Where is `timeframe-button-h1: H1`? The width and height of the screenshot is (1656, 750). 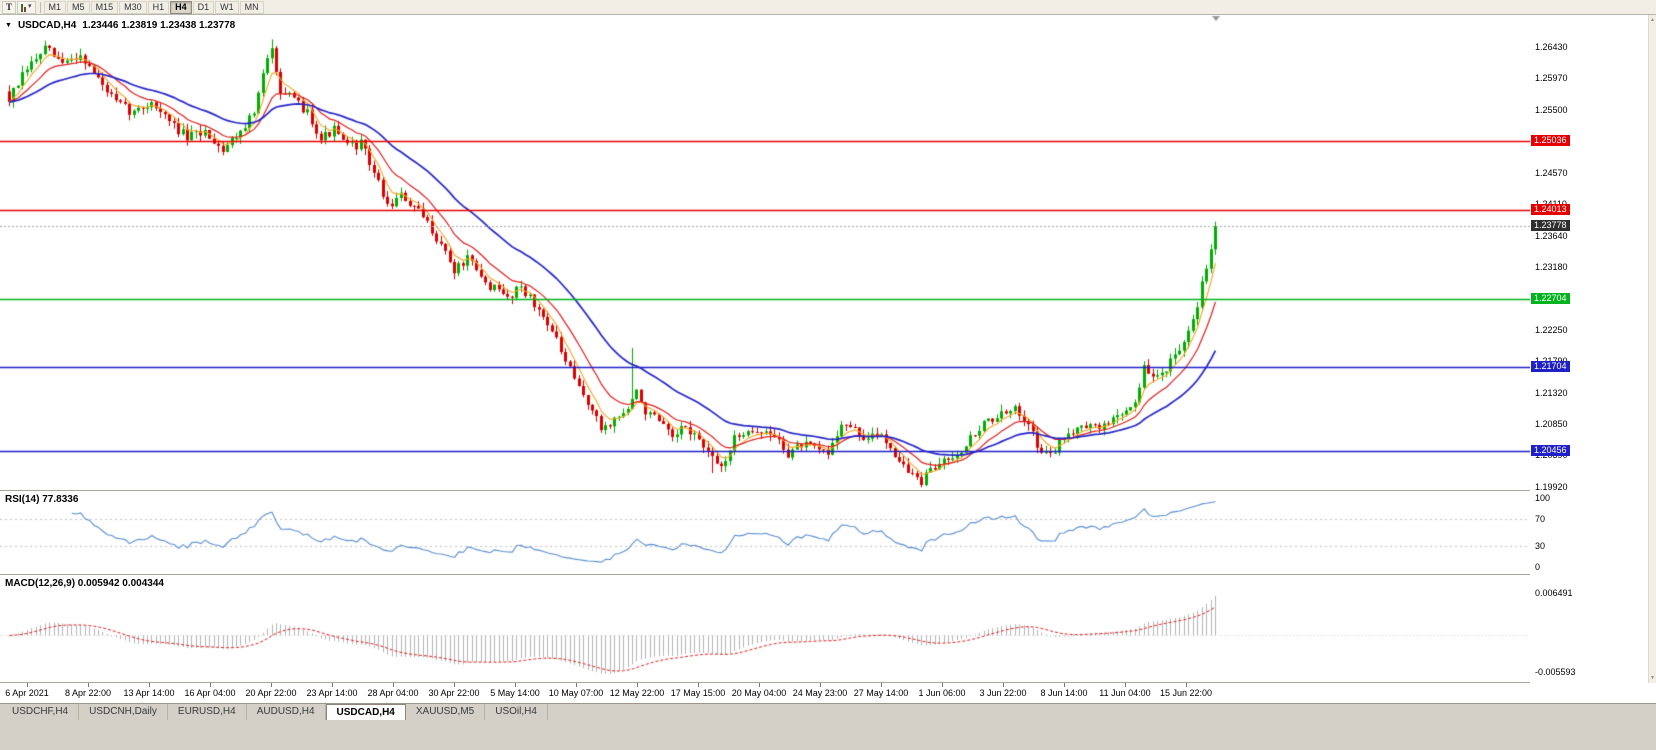 timeframe-button-h1: H1 is located at coordinates (158, 7).